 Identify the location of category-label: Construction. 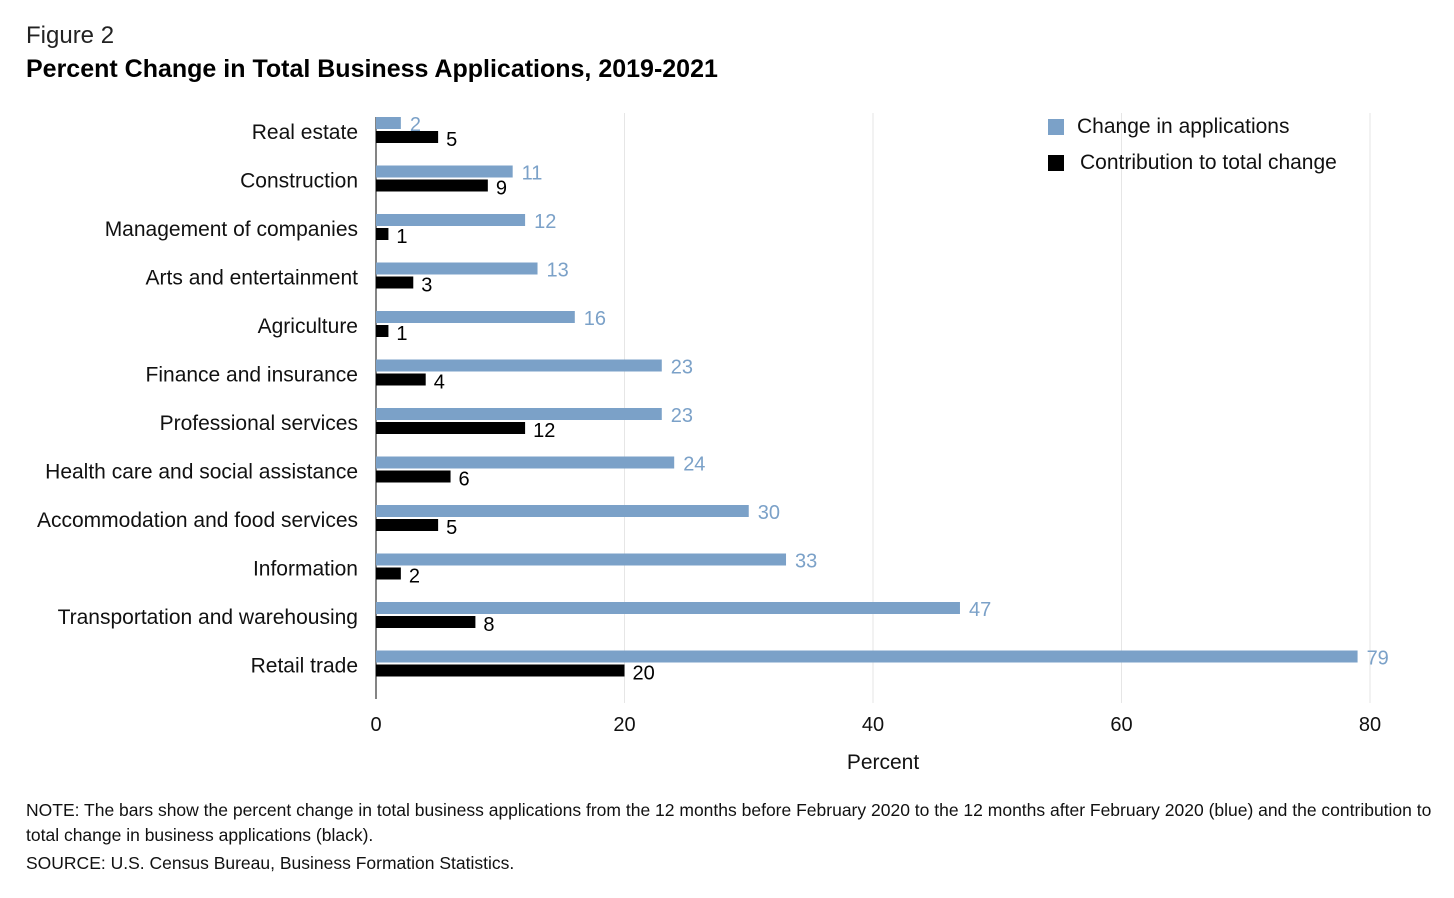
(299, 181).